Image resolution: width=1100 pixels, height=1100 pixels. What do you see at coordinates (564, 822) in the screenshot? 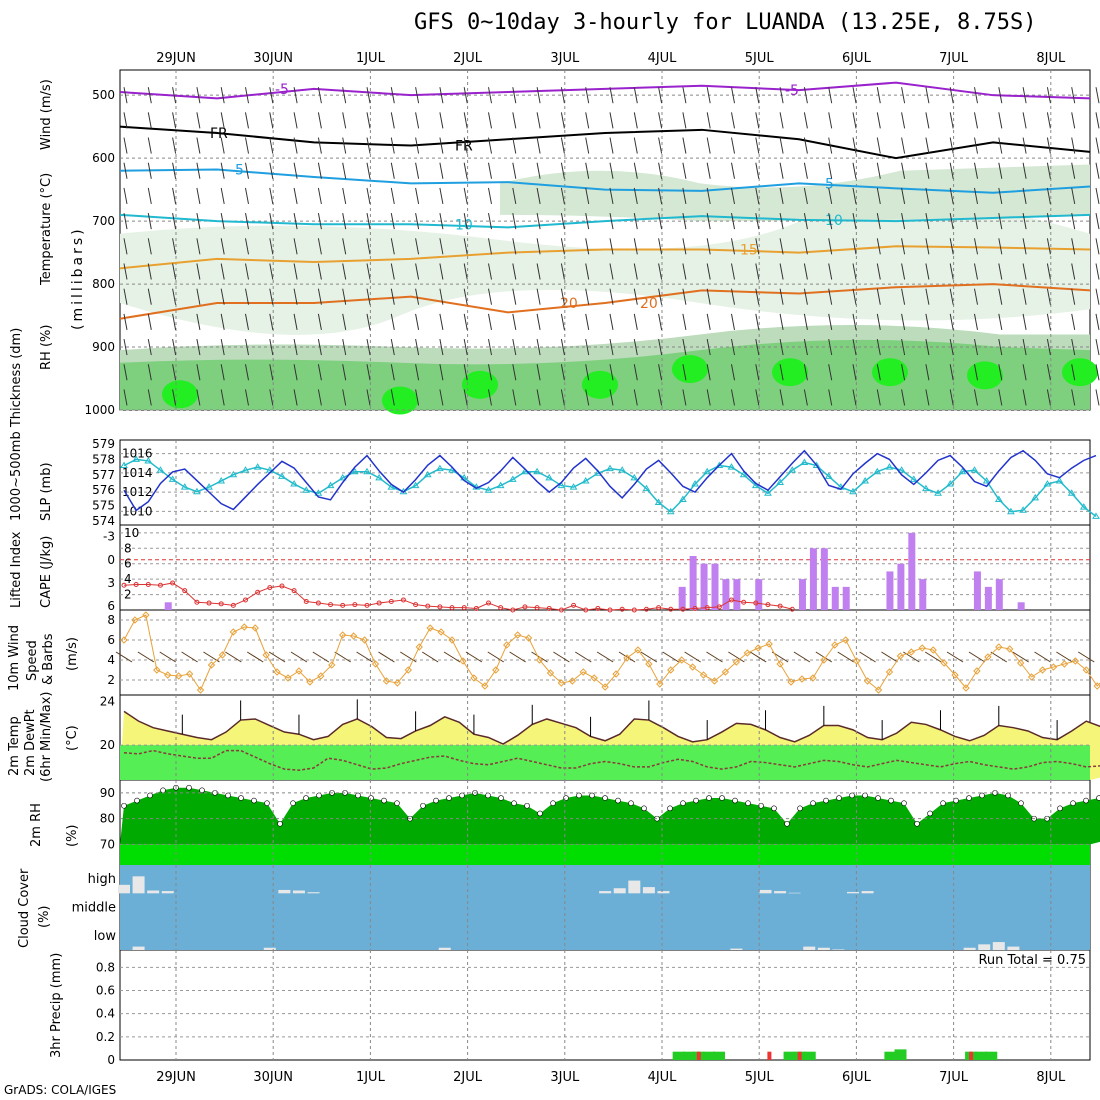
I see `rh-panel: 70 80 90 2m RH (%)` at bounding box center [564, 822].